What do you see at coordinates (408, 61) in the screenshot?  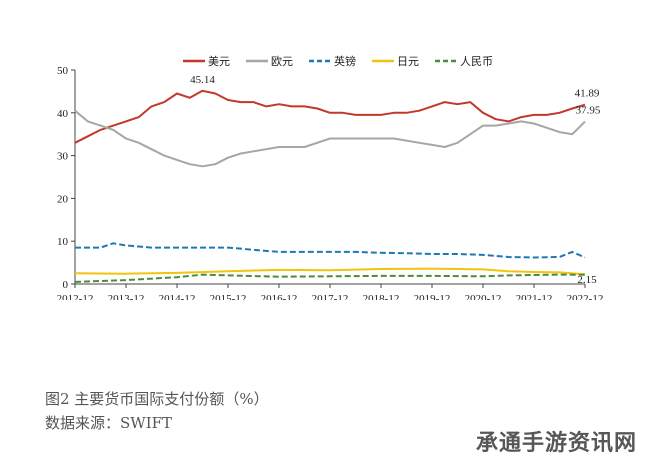 I see `legend-label-3: 日元` at bounding box center [408, 61].